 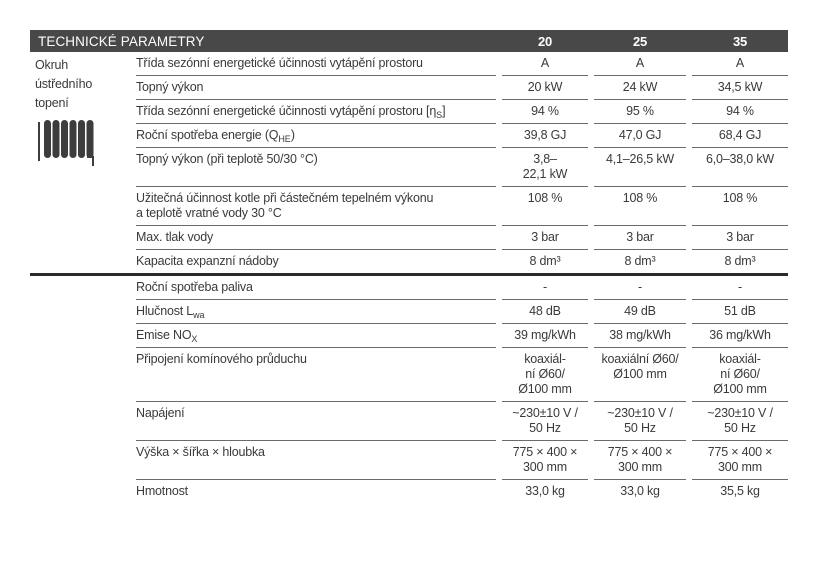 I want to click on param-name-subscript: HE, so click(x=284, y=139).